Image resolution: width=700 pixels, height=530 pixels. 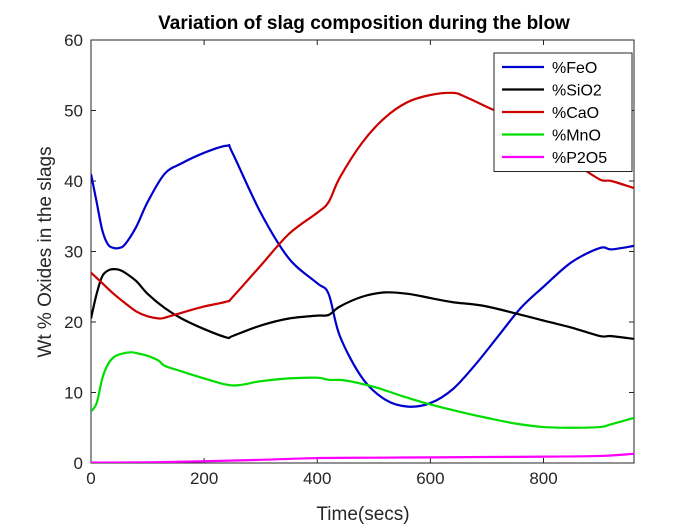 What do you see at coordinates (575, 113) in the screenshot?
I see `legend-label-cao: %CaO` at bounding box center [575, 113].